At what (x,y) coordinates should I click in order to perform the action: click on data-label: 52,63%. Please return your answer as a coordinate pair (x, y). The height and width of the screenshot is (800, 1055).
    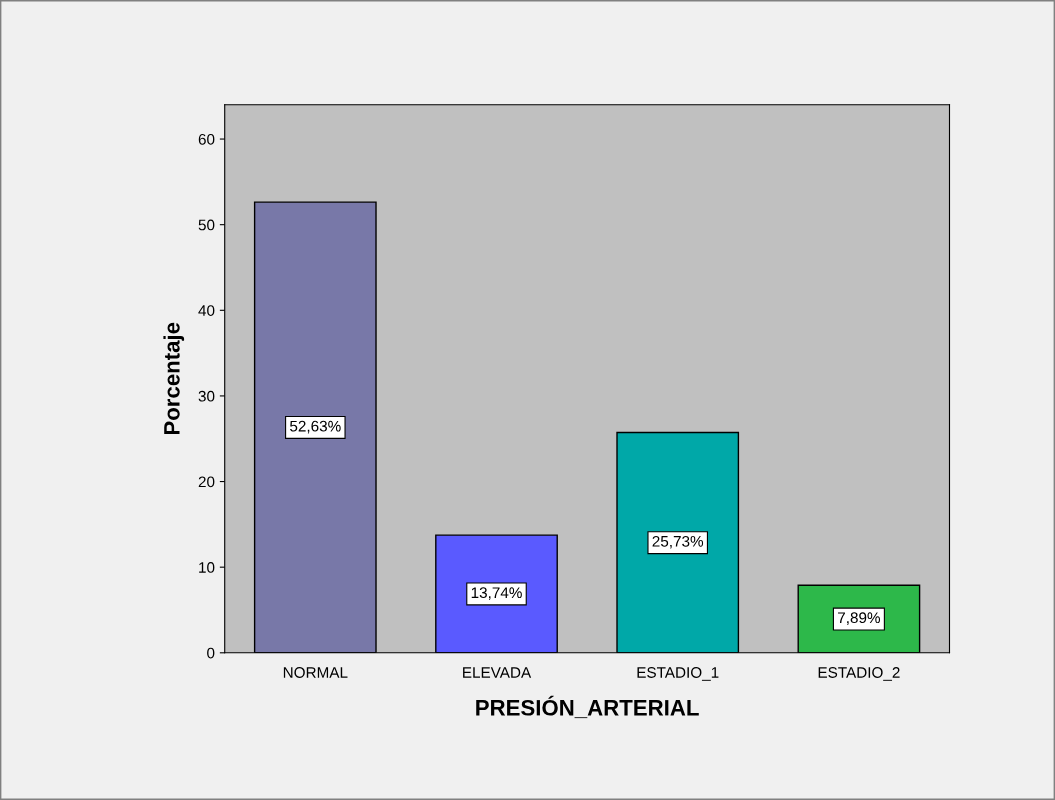
    Looking at the image, I should click on (315, 427).